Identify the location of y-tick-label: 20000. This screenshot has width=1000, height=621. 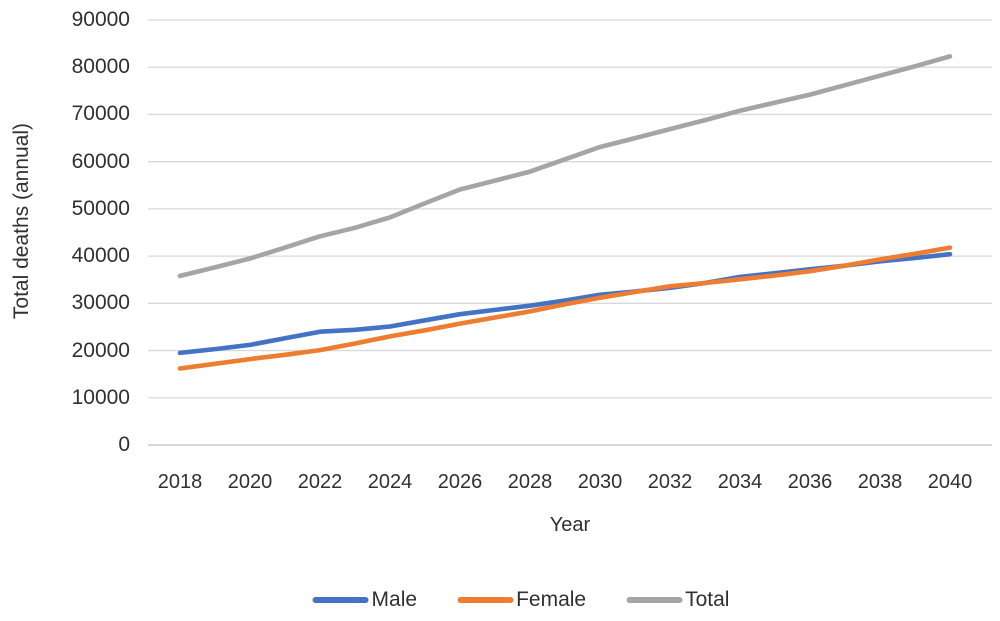
(100, 350).